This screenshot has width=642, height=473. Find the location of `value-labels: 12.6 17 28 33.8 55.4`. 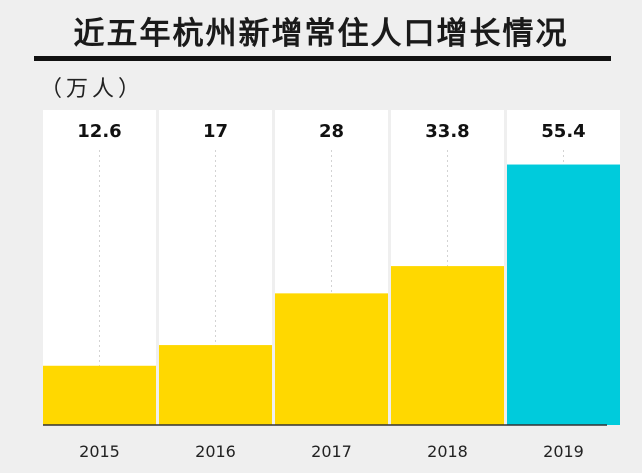

value-labels: 12.6 17 28 33.8 55.4 is located at coordinates (331, 131).